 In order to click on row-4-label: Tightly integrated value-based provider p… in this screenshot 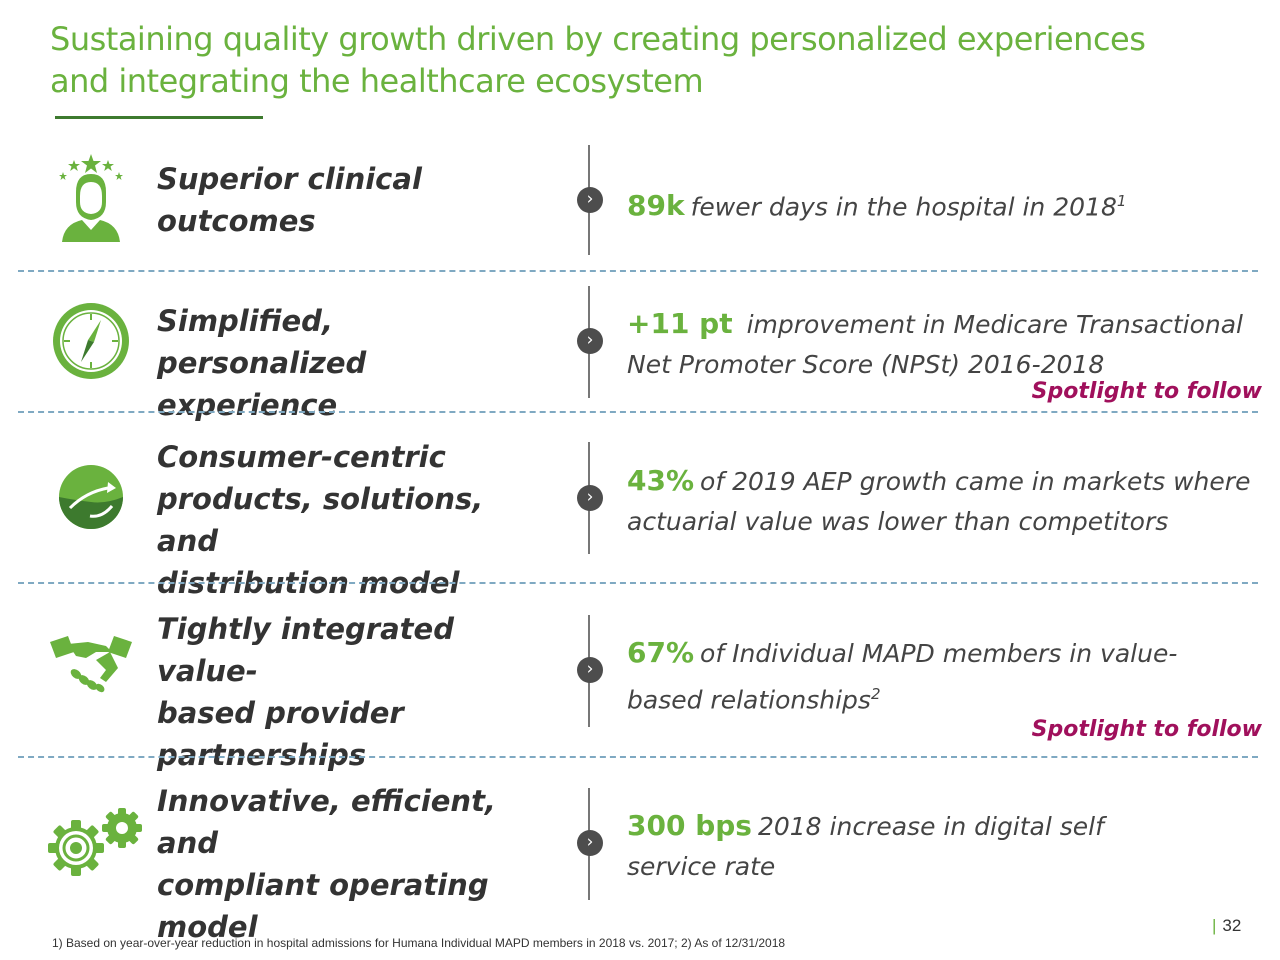, I will do `click(305, 692)`.